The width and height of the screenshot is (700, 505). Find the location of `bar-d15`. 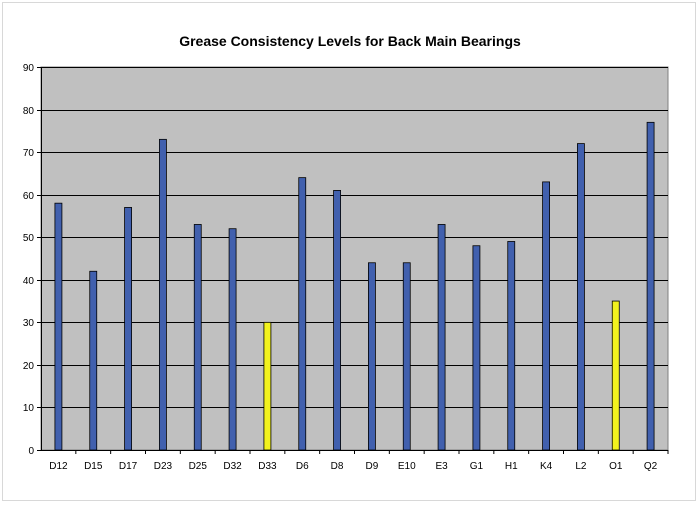

bar-d15 is located at coordinates (93, 360).